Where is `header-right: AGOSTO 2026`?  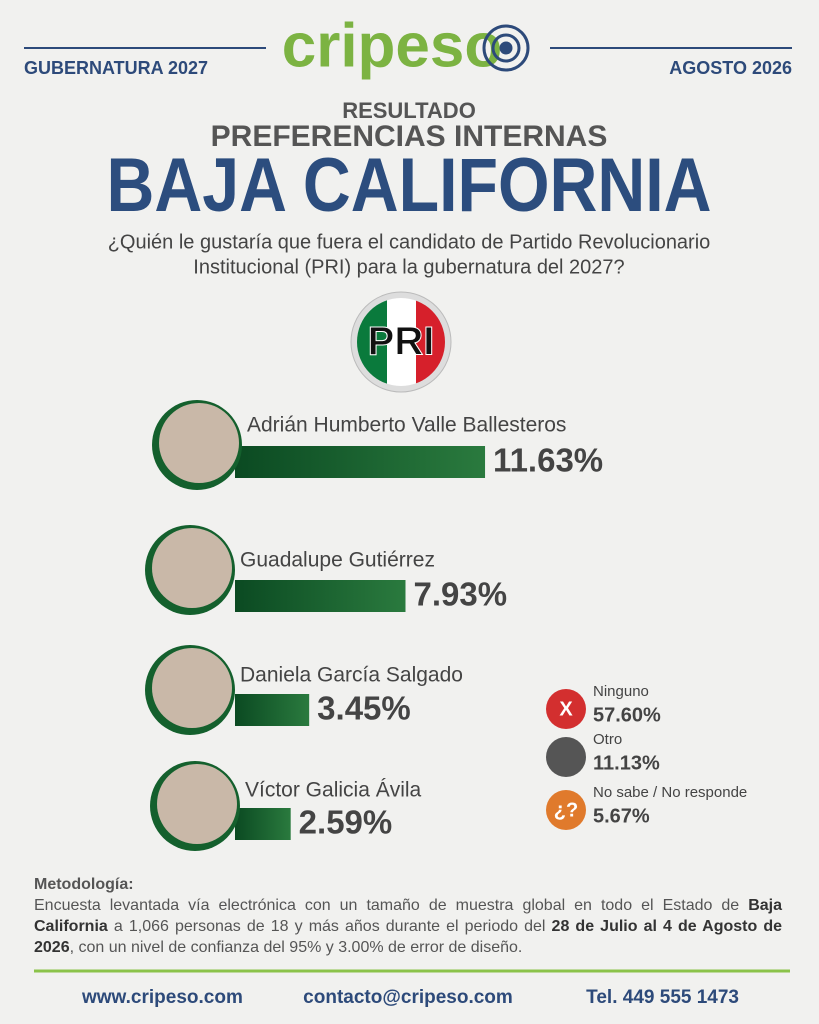 header-right: AGOSTO 2026 is located at coordinates (730, 68).